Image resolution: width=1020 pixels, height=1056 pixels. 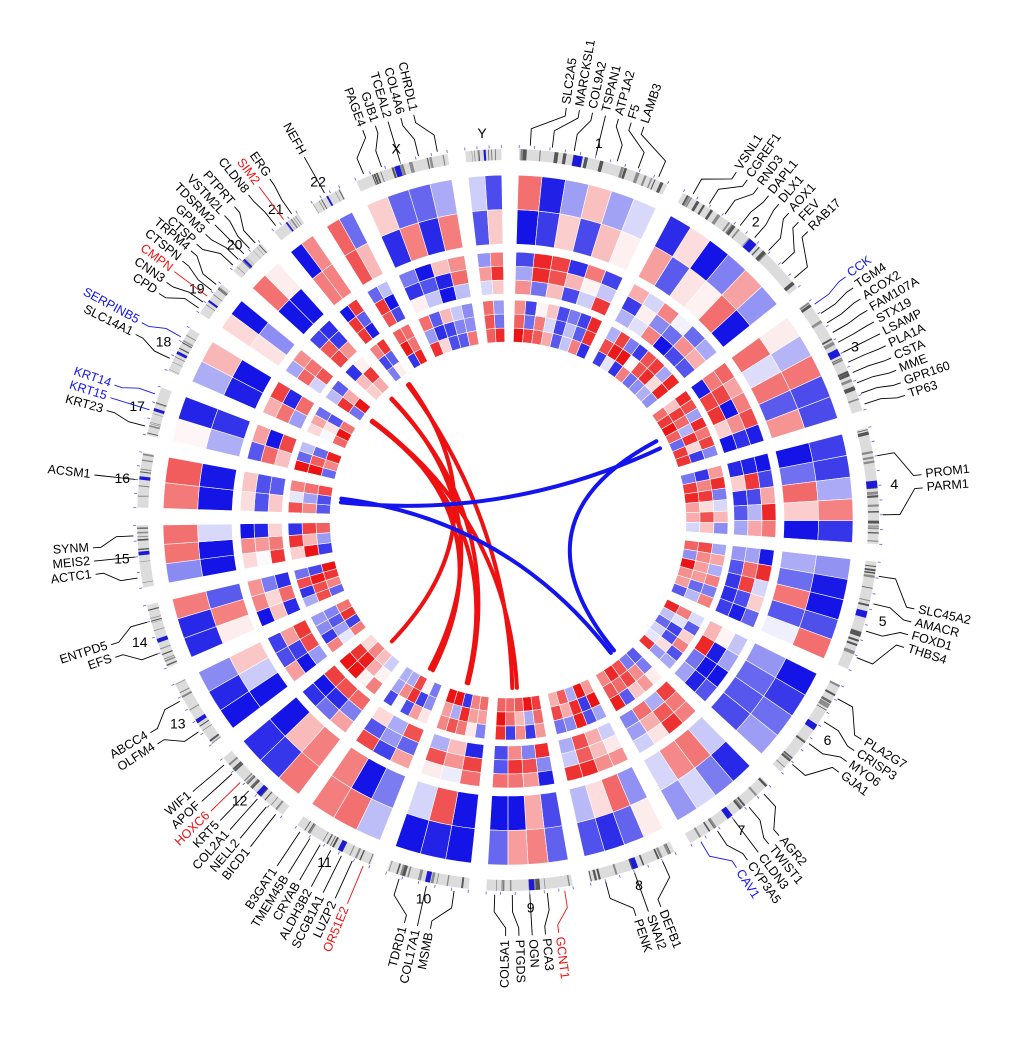 I want to click on gene-label: SLC2A5, so click(x=569, y=81).